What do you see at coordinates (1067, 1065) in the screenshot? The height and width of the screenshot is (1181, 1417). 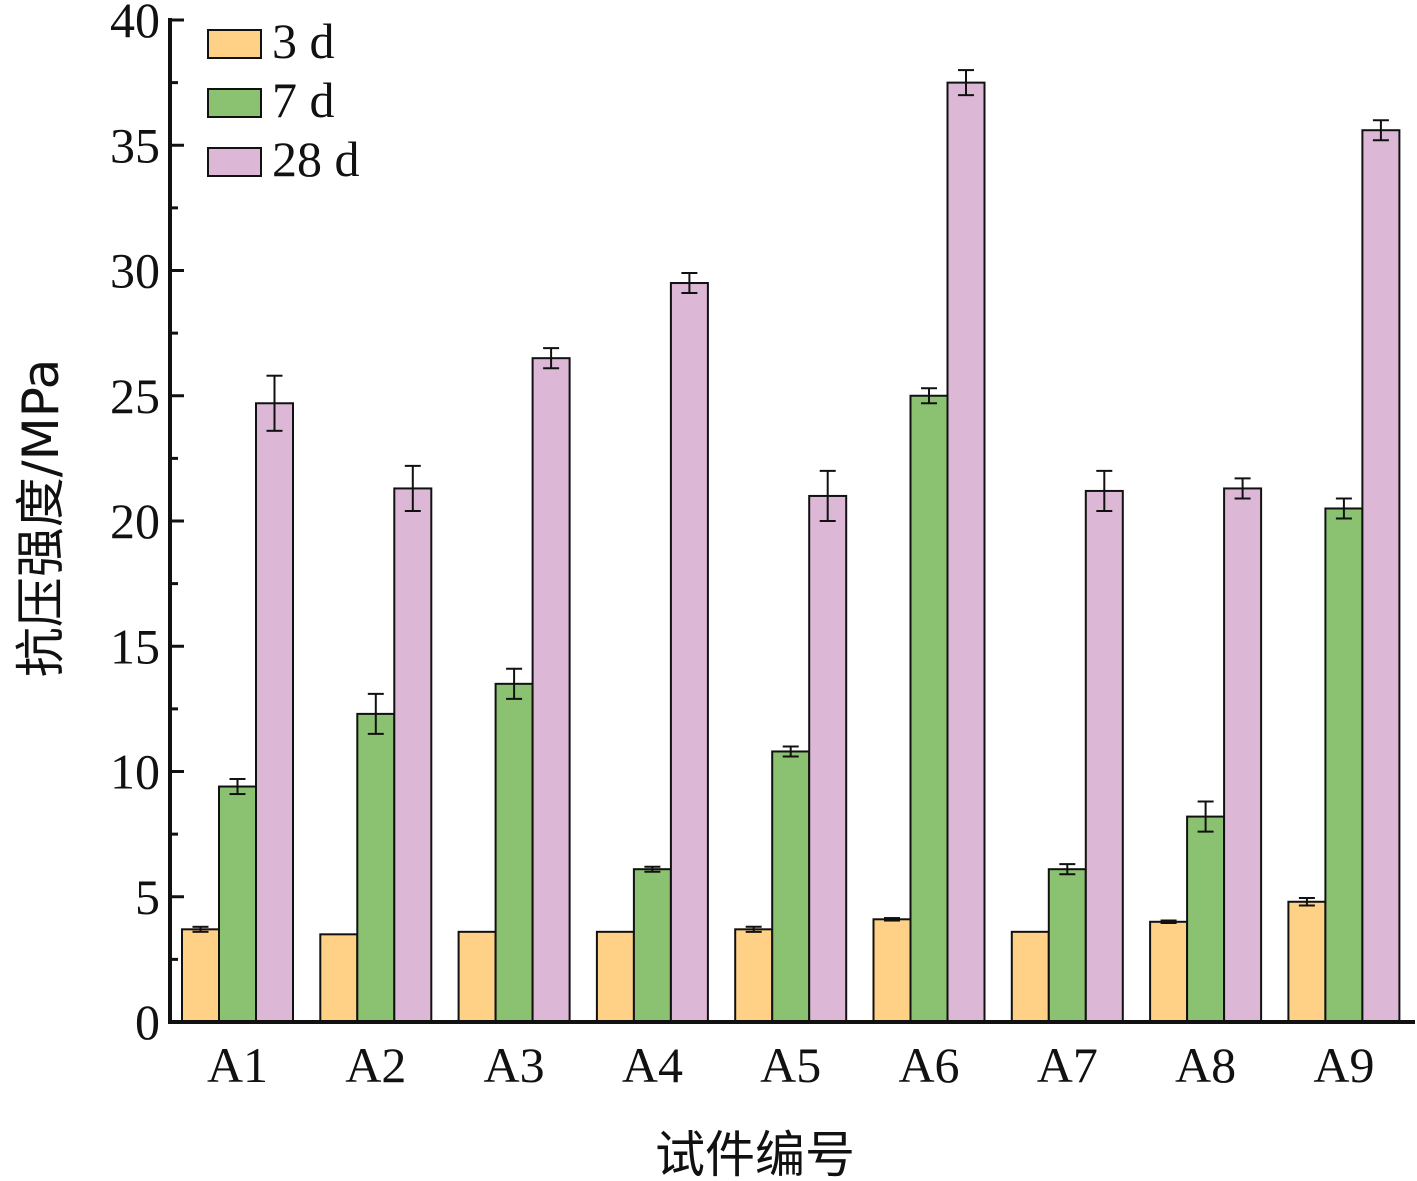 I see `x-tick-label-A7: A7` at bounding box center [1067, 1065].